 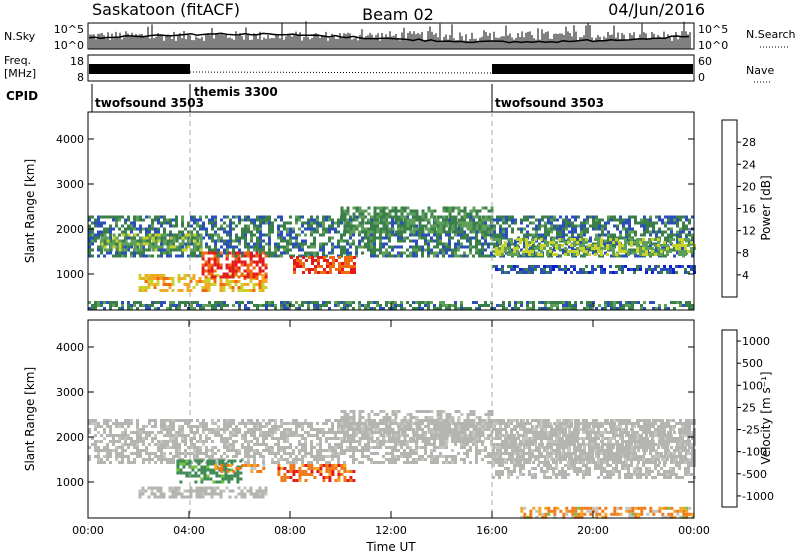 What do you see at coordinates (749, 164) in the screenshot?
I see `power-cbar-ticks-label-5: 24` at bounding box center [749, 164].